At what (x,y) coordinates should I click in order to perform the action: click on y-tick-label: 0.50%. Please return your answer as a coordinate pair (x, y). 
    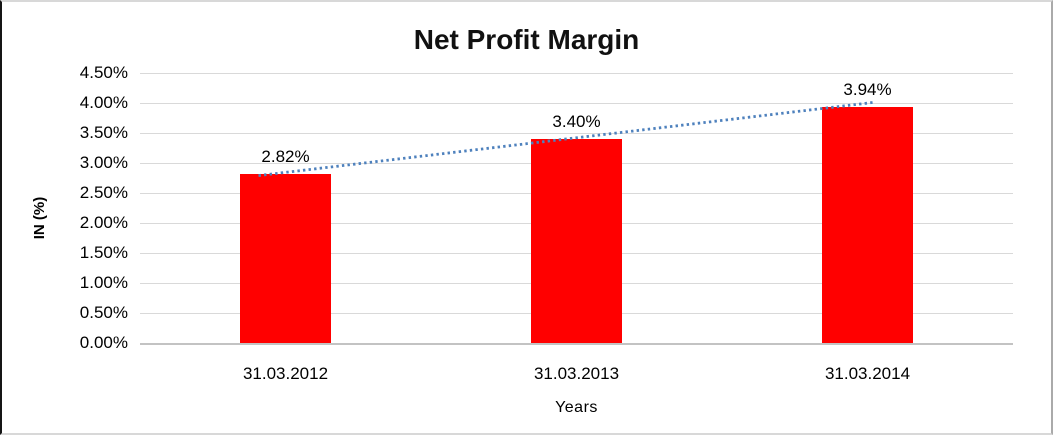
    Looking at the image, I should click on (103, 312).